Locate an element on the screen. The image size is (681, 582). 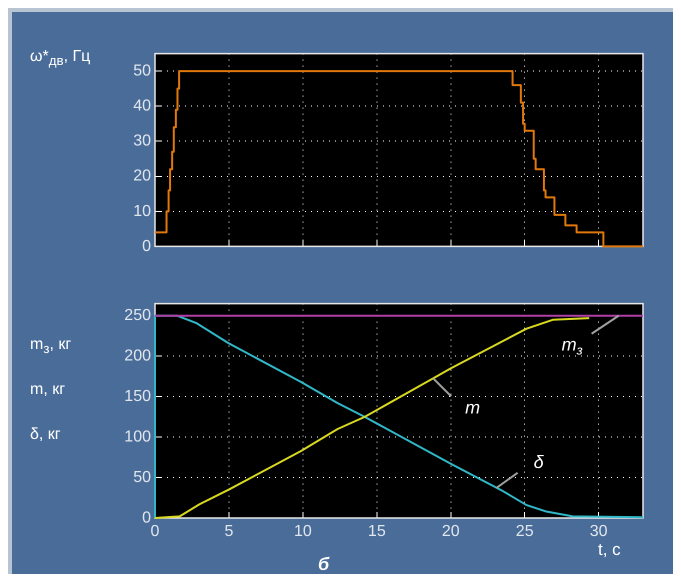
series-label: δ is located at coordinates (539, 462).